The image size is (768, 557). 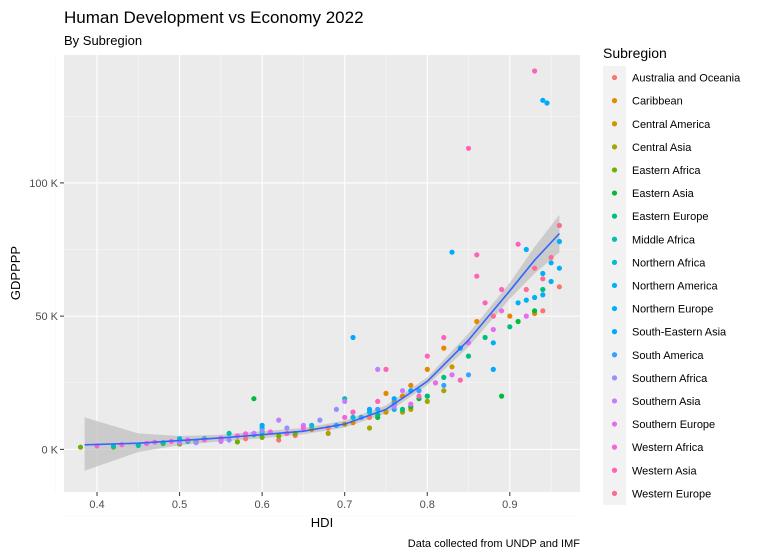 I want to click on legend-label: Western Africa, so click(x=668, y=448).